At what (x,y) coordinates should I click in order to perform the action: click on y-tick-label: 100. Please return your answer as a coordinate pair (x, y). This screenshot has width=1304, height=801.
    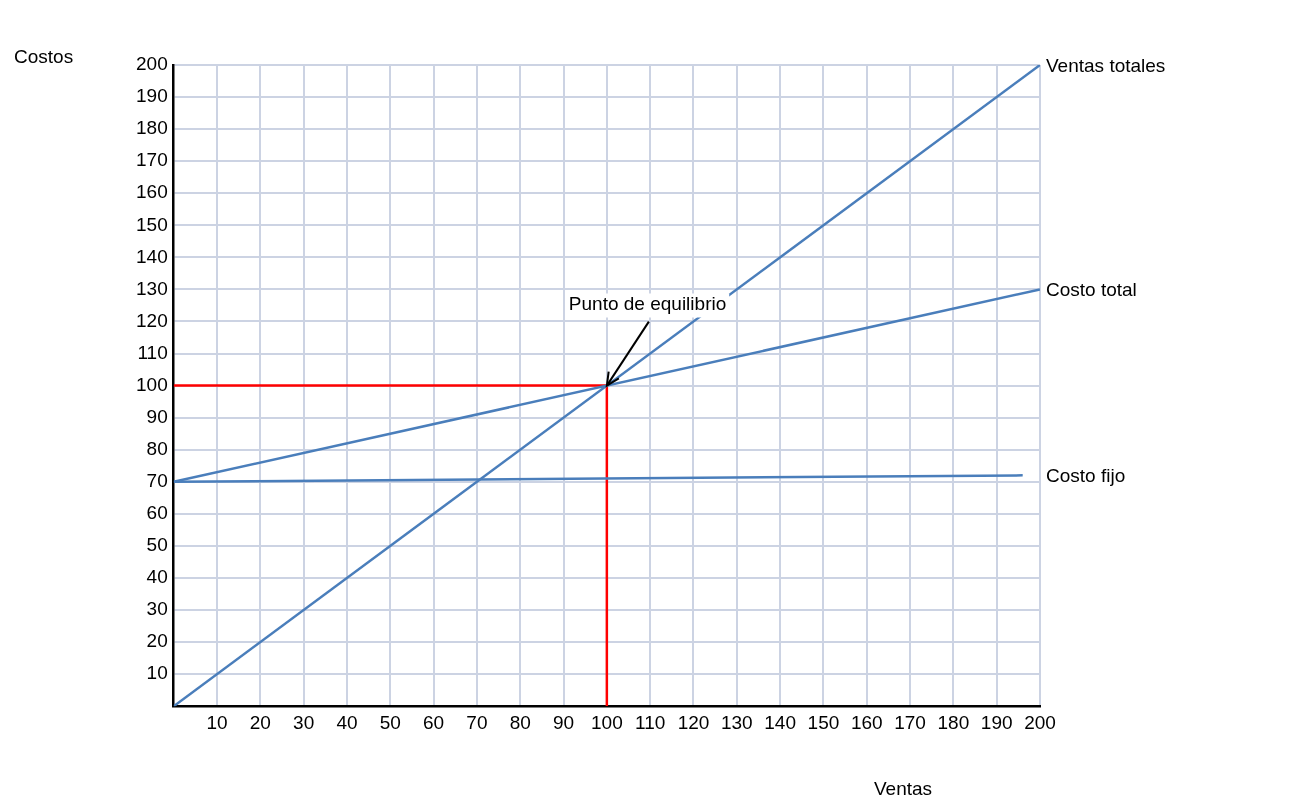
    Looking at the image, I should click on (152, 384).